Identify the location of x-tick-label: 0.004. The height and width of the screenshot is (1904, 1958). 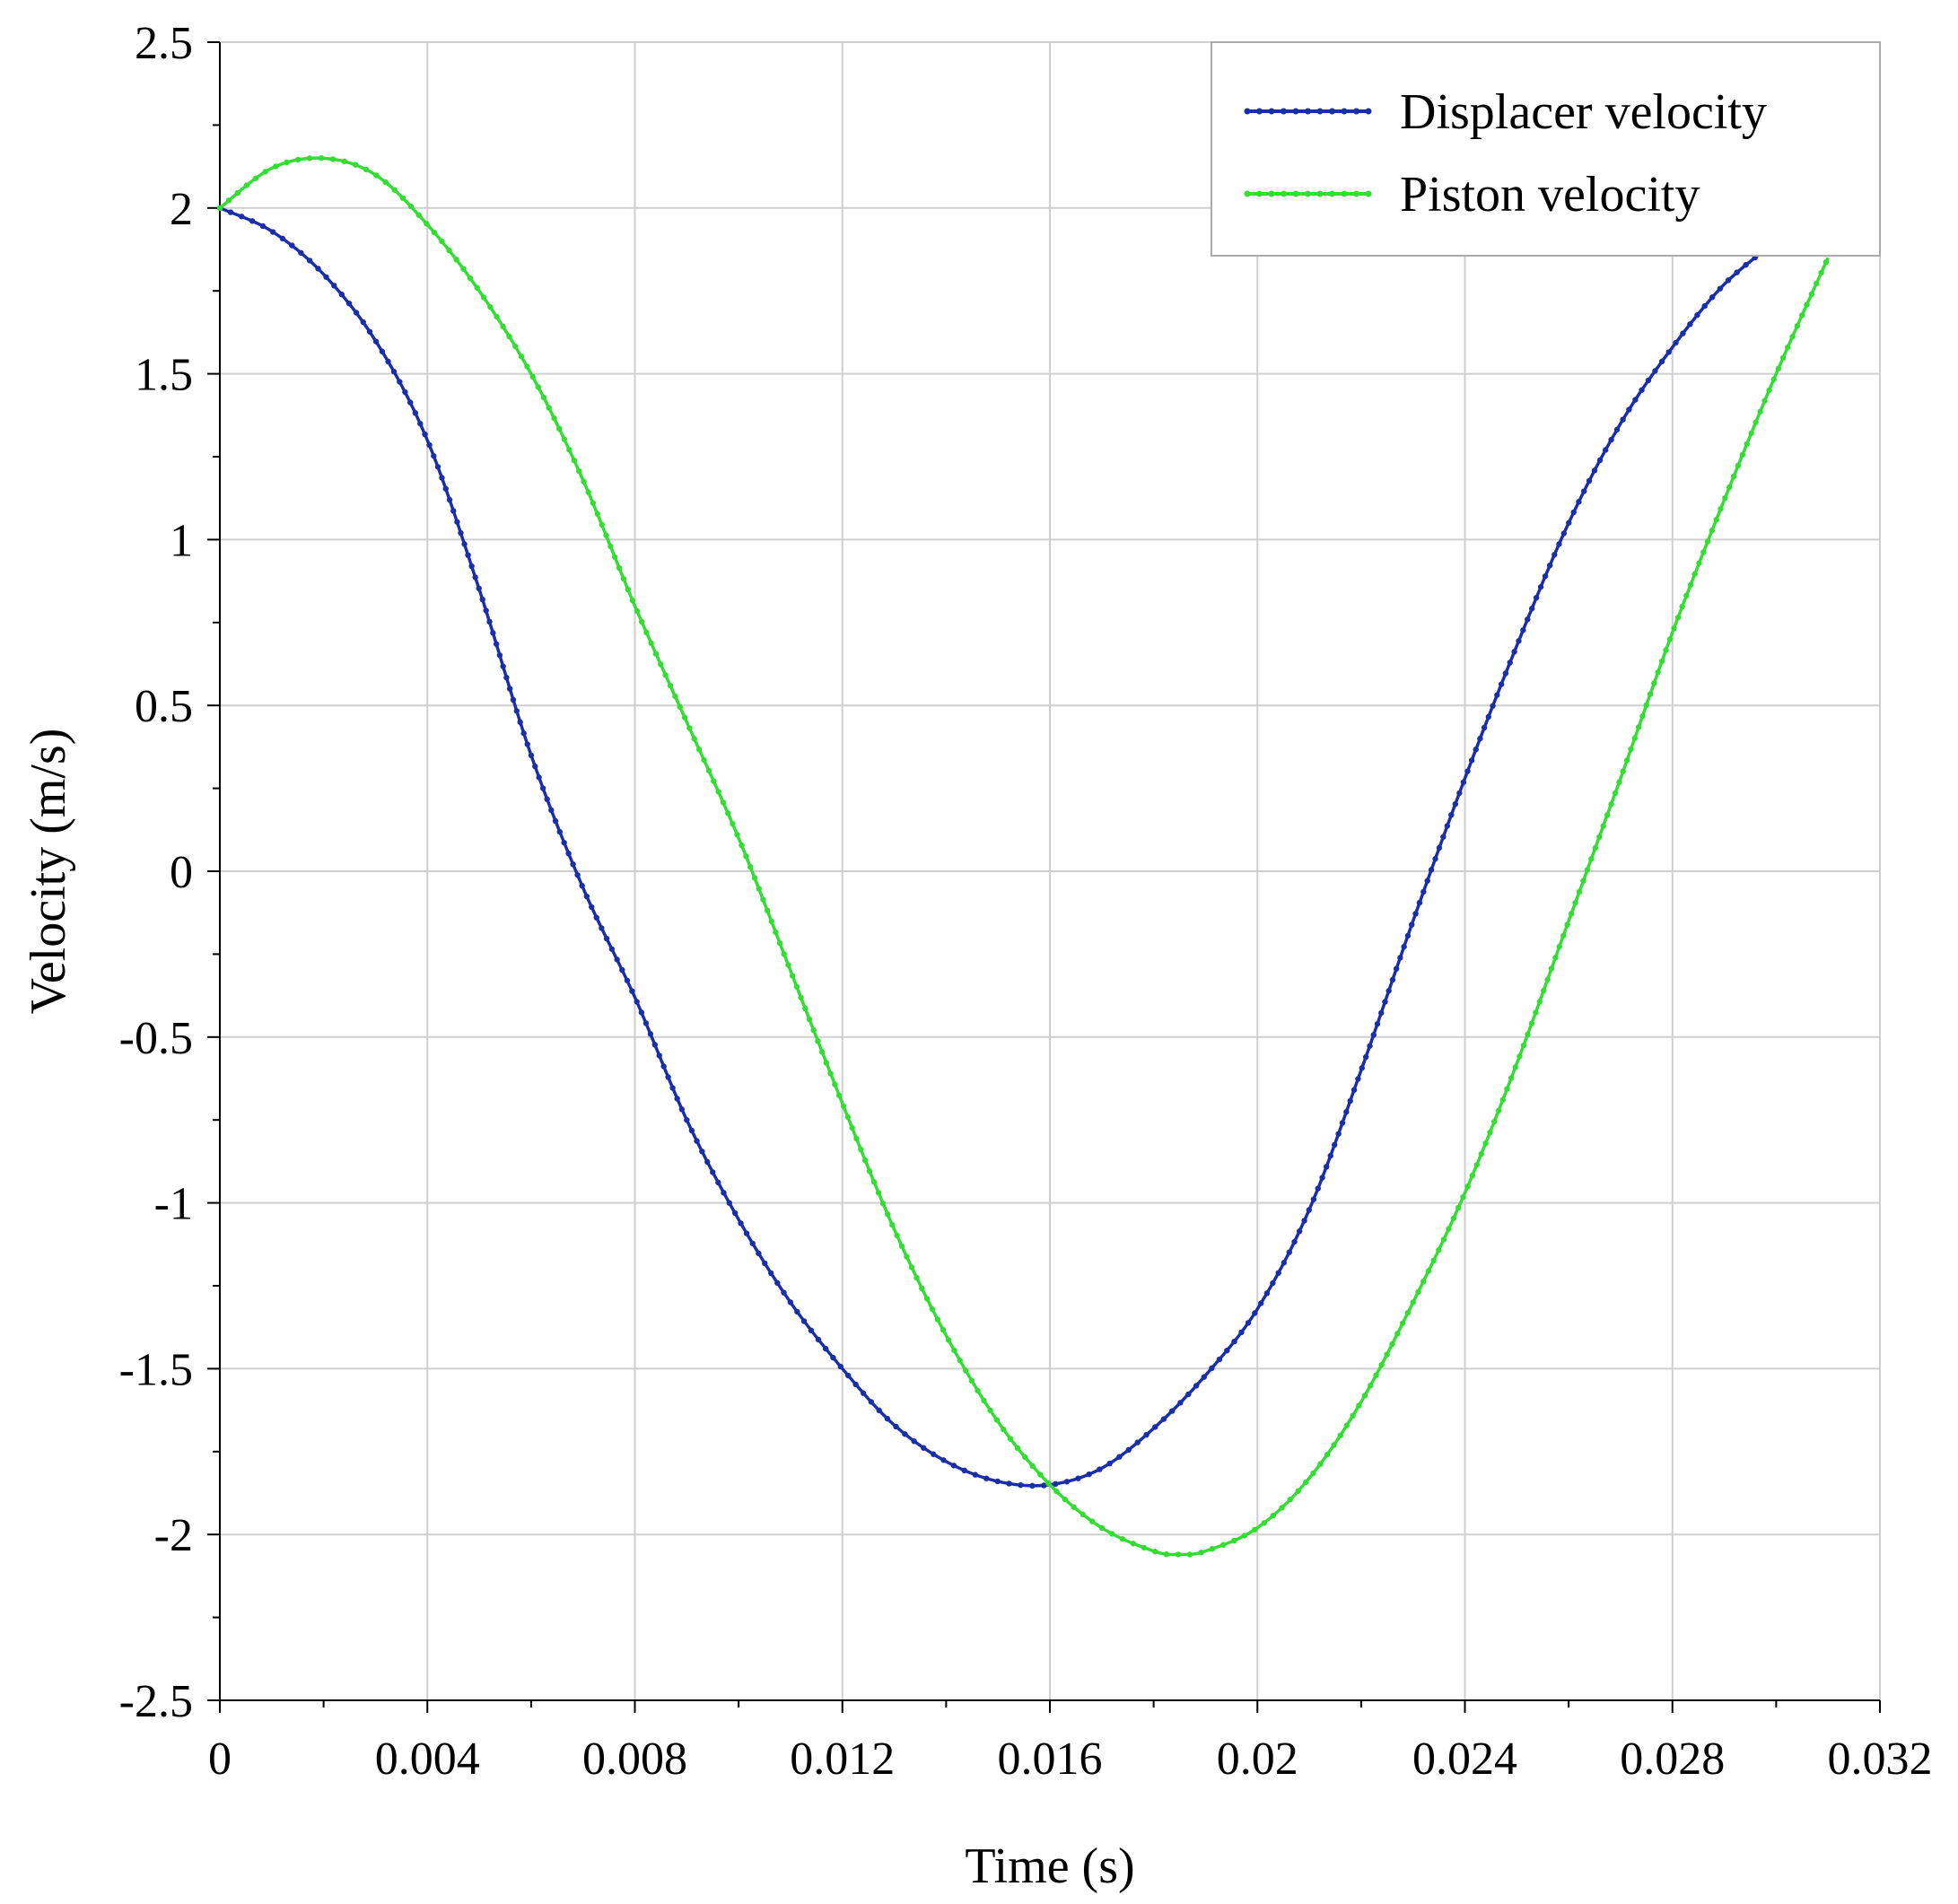
(427, 1759).